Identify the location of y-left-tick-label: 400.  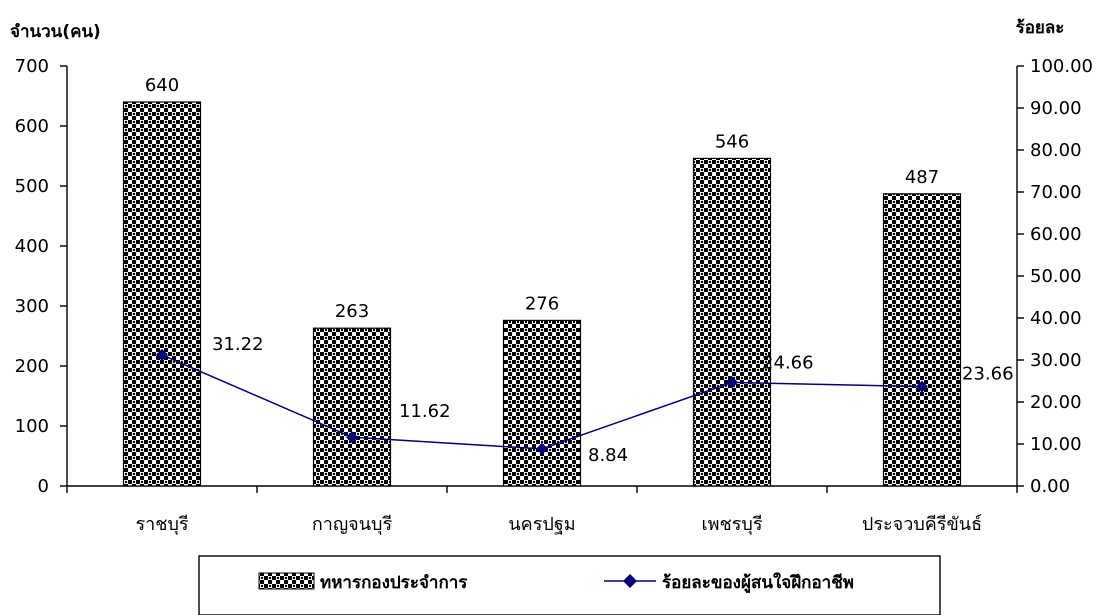
(32, 246).